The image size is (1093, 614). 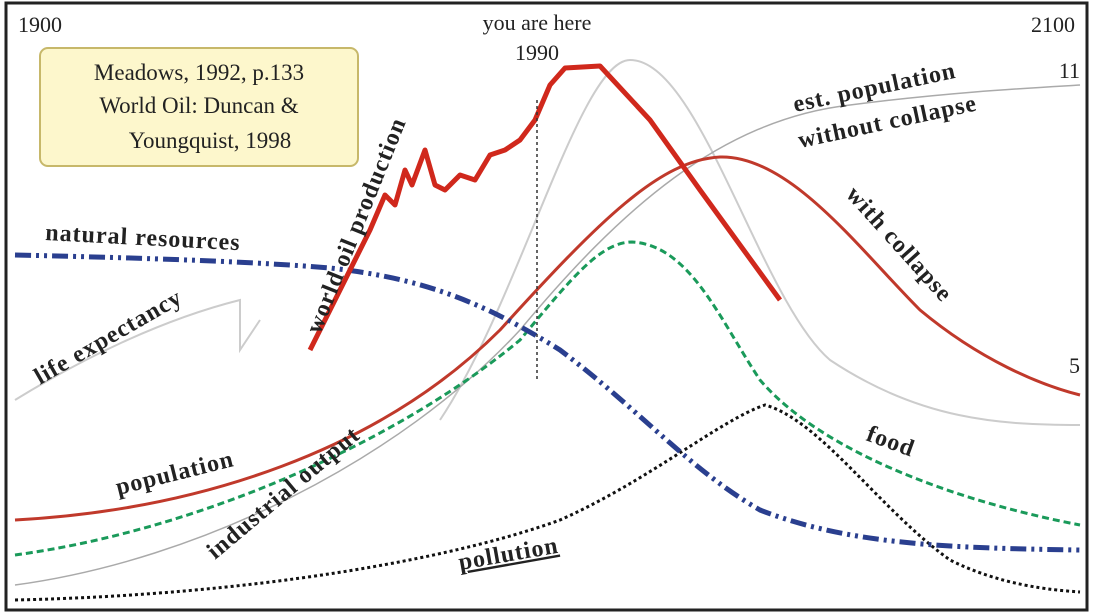 I want to click on end-year: 2100, so click(x=1053, y=24).